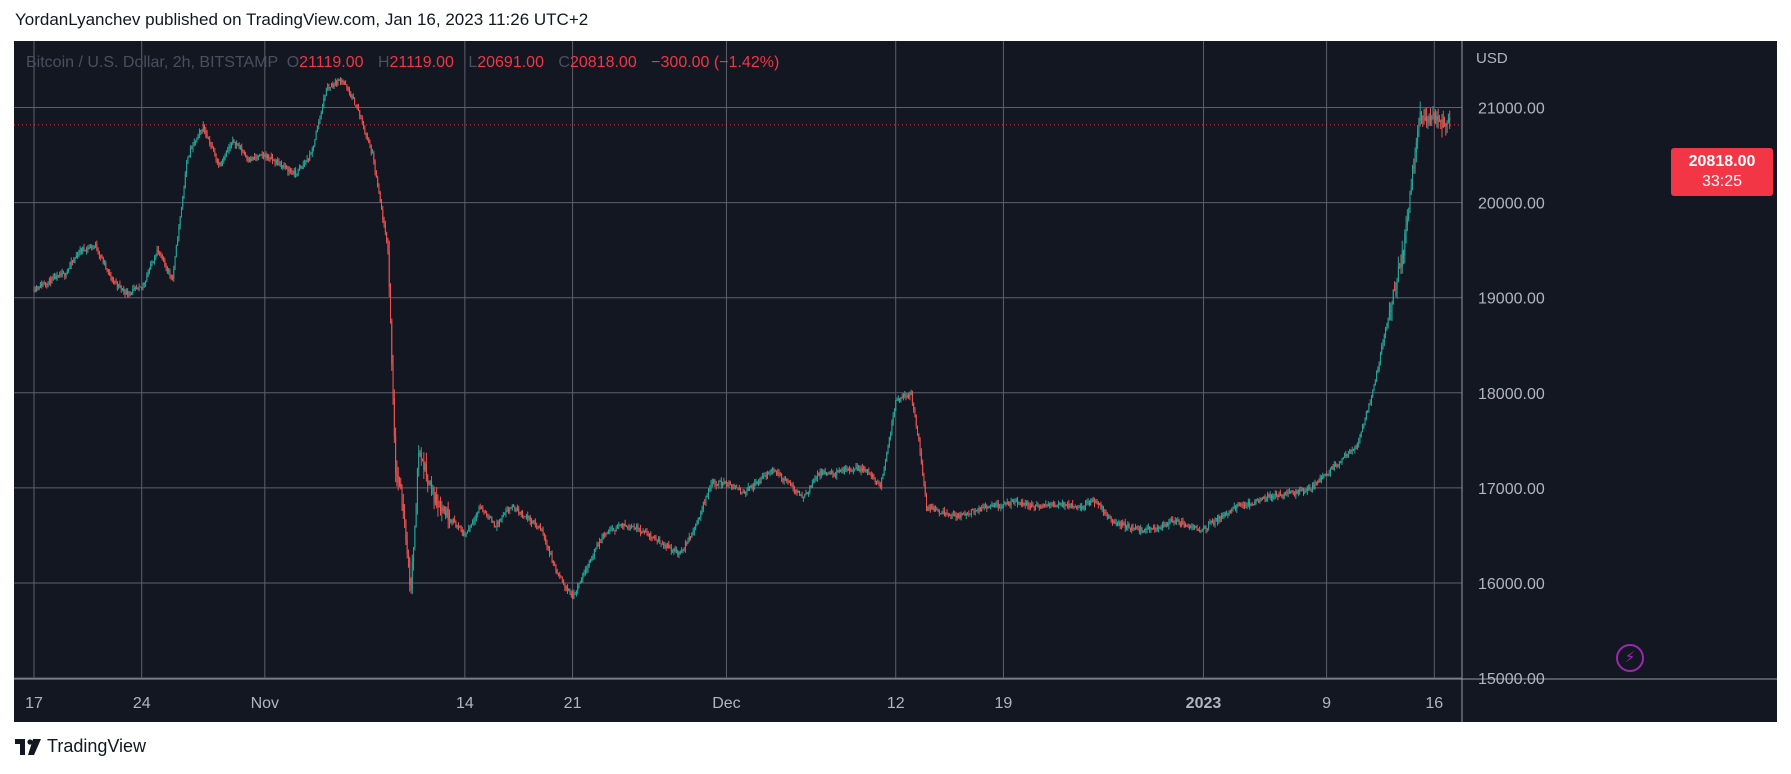  I want to click on time-tick-label: Nov, so click(265, 703).